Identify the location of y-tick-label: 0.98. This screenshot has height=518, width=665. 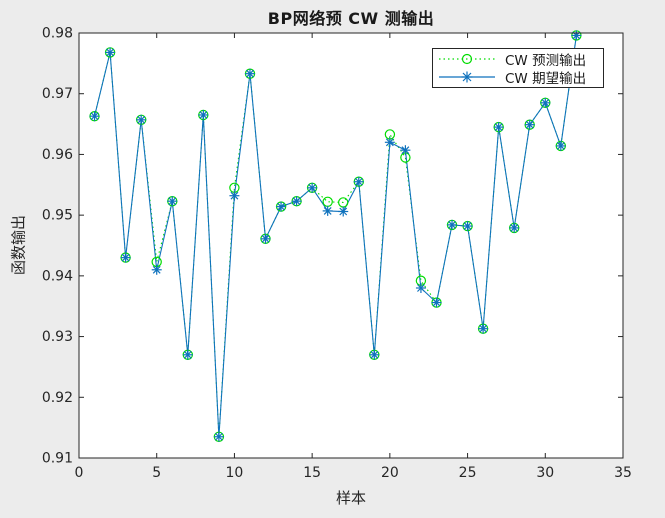
(57, 34).